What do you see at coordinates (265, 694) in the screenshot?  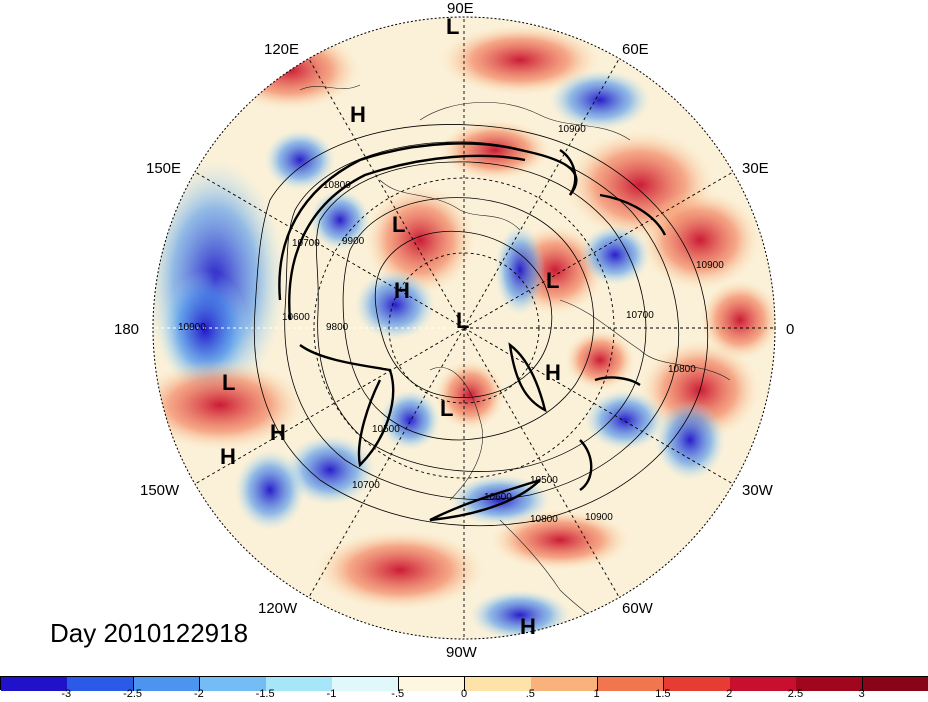 I see `colorbar-tick-label: -1.5` at bounding box center [265, 694].